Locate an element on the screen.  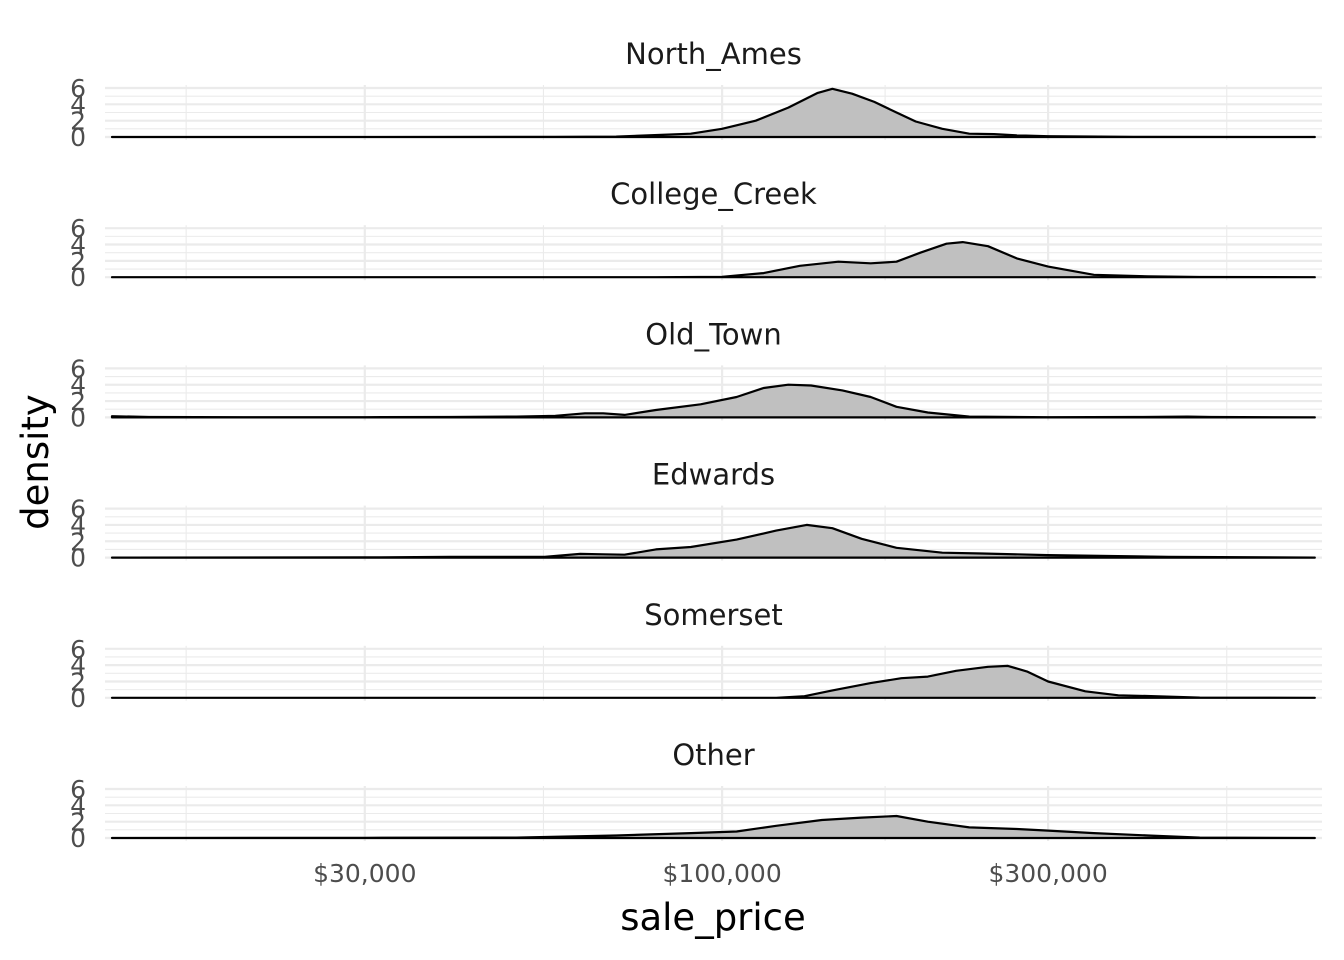
x-tick-label: $300,000 is located at coordinates (1047, 873).